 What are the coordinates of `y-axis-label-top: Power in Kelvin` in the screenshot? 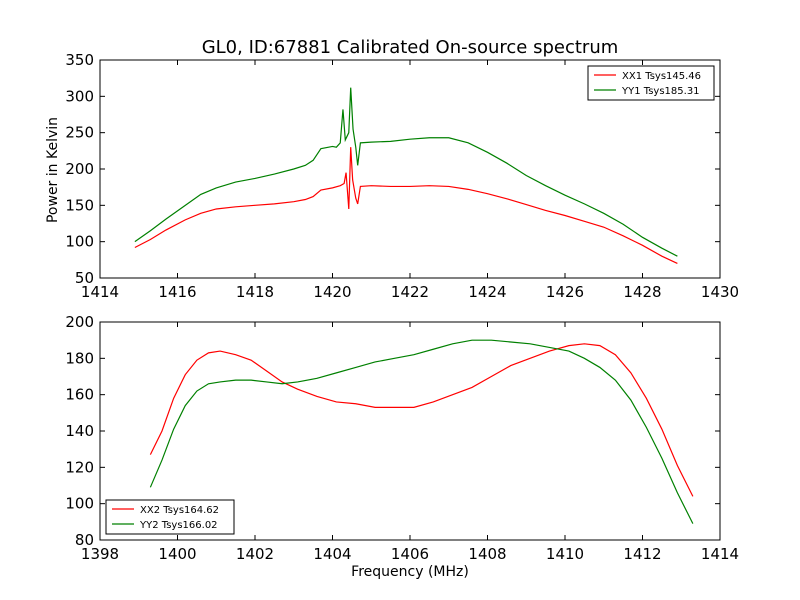 It's located at (53, 170).